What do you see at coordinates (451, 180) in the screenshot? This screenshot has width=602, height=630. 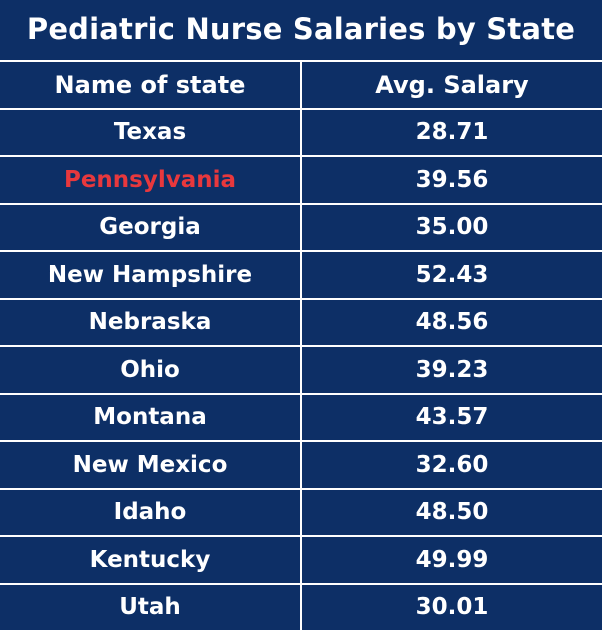 I see `avg-salary-cell: 39.56` at bounding box center [451, 180].